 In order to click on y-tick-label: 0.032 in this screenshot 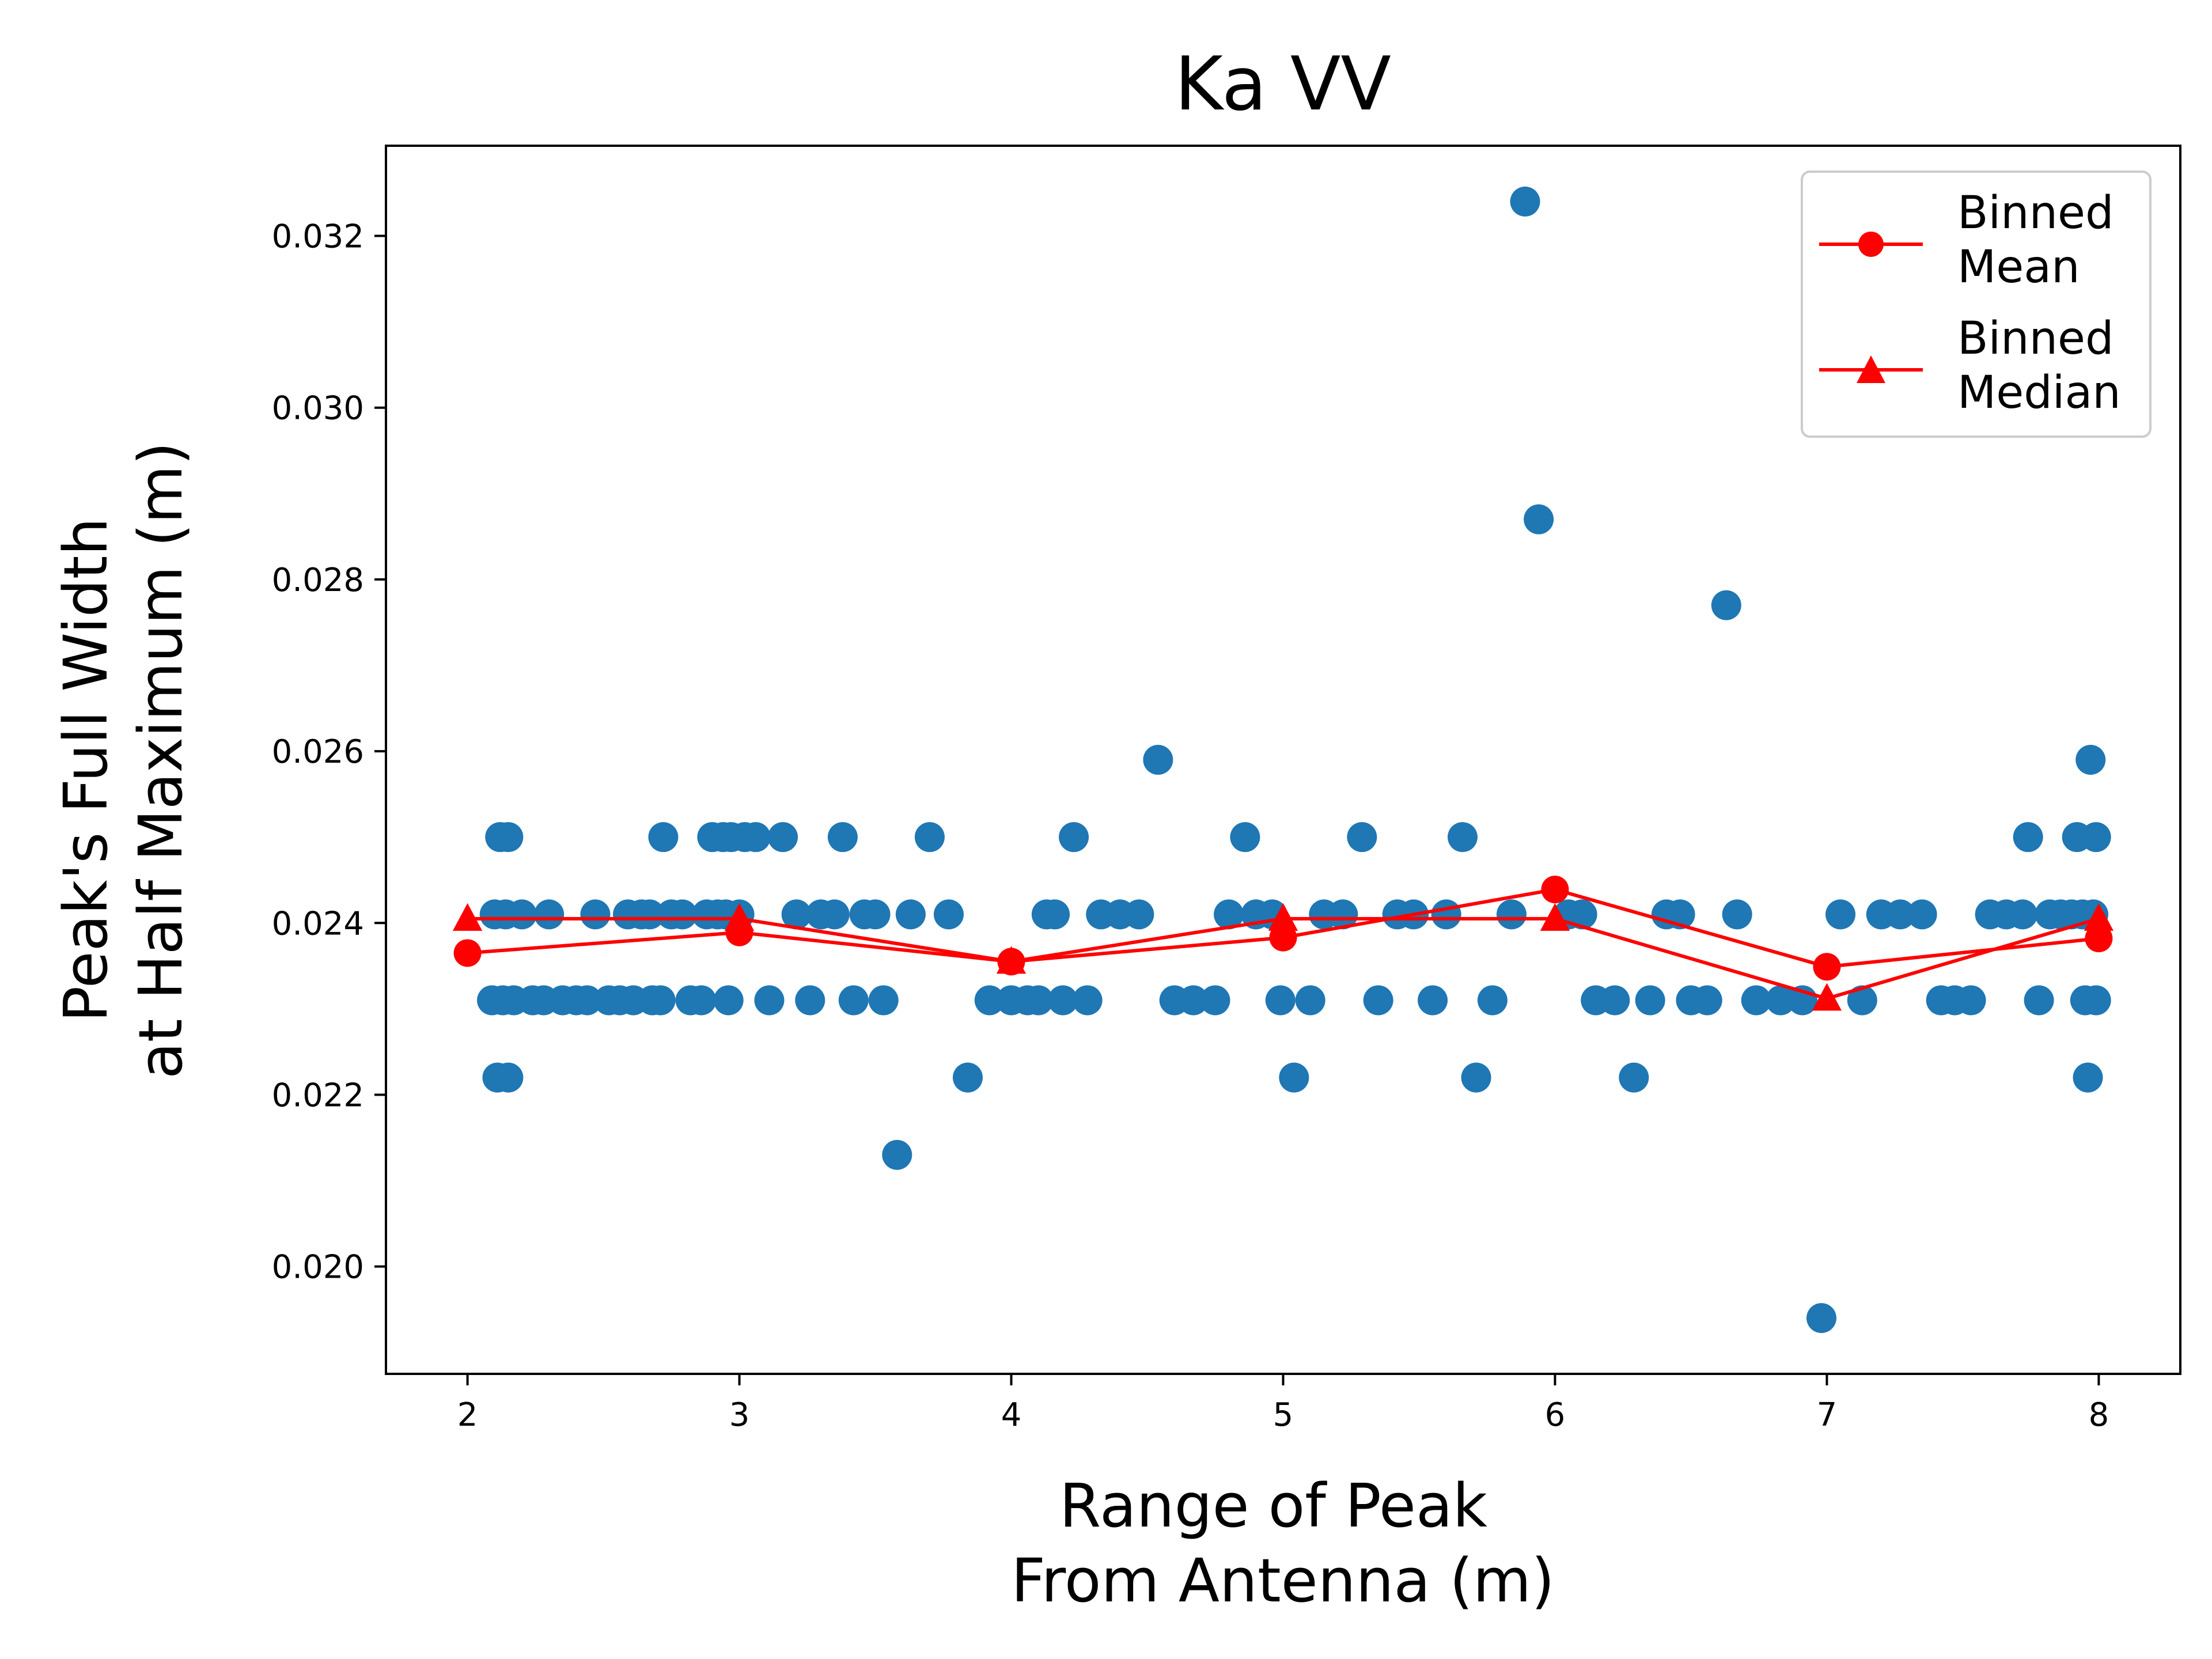, I will do `click(318, 237)`.